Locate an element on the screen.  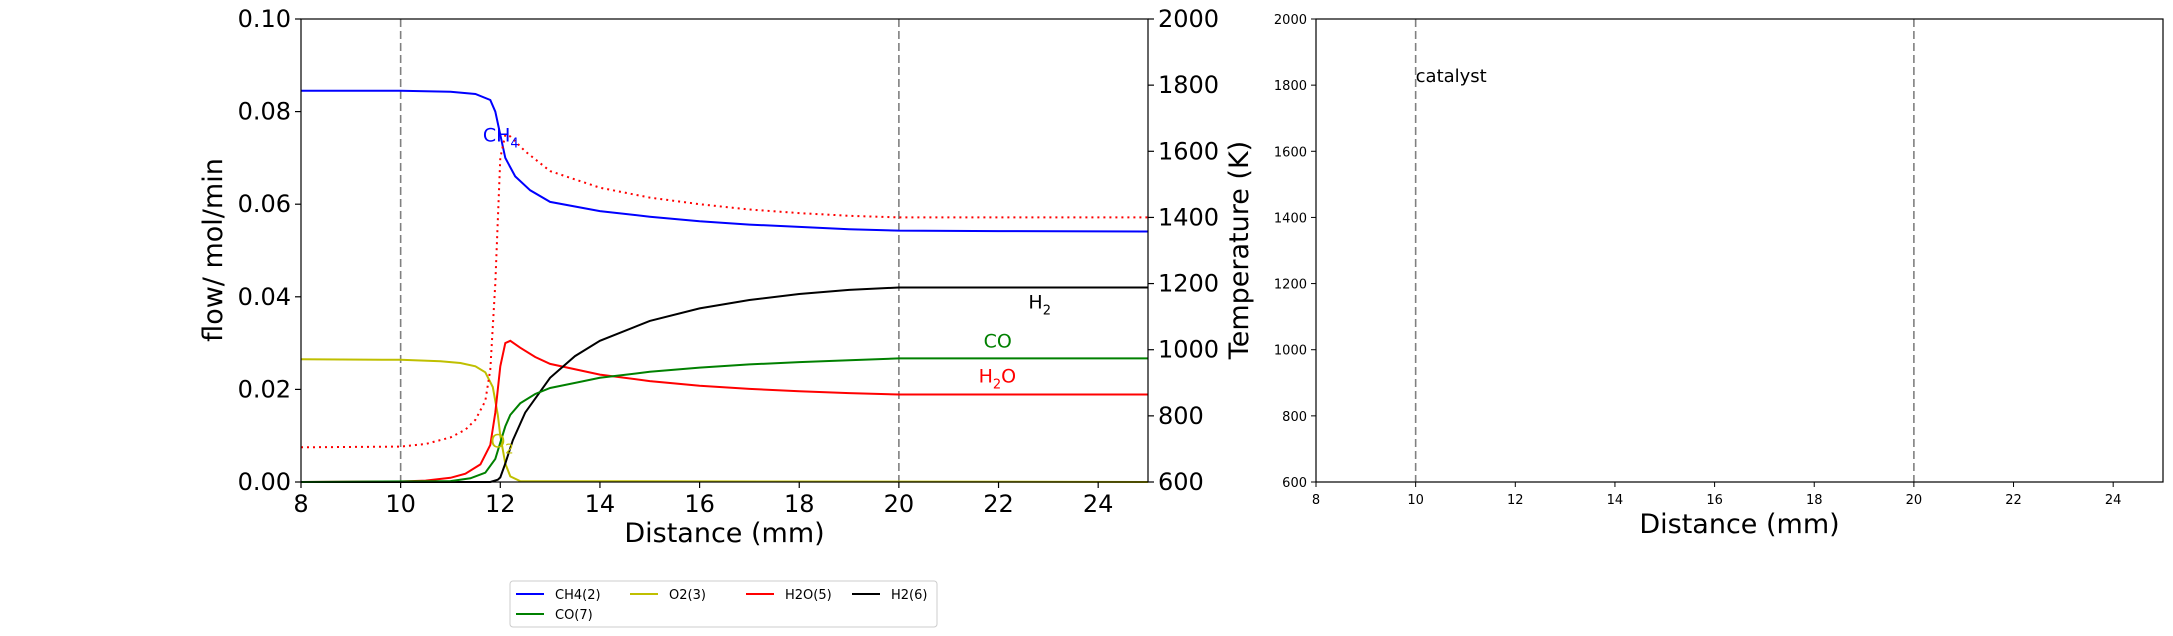
y-tick-label: 0.08 is located at coordinates (264, 112).